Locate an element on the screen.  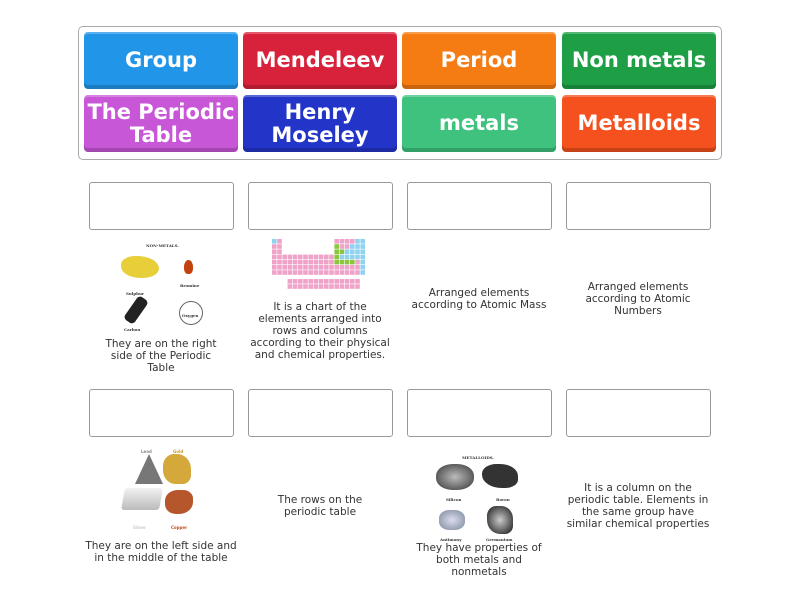
tile-group: Group is located at coordinates (161, 60).